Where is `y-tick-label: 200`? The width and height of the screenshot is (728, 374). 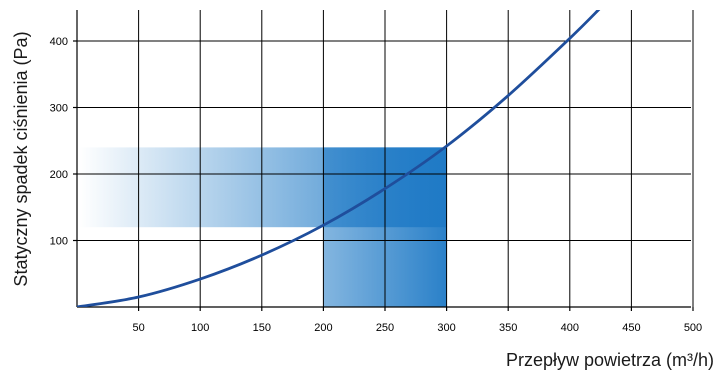
y-tick-label: 200 is located at coordinates (59, 175).